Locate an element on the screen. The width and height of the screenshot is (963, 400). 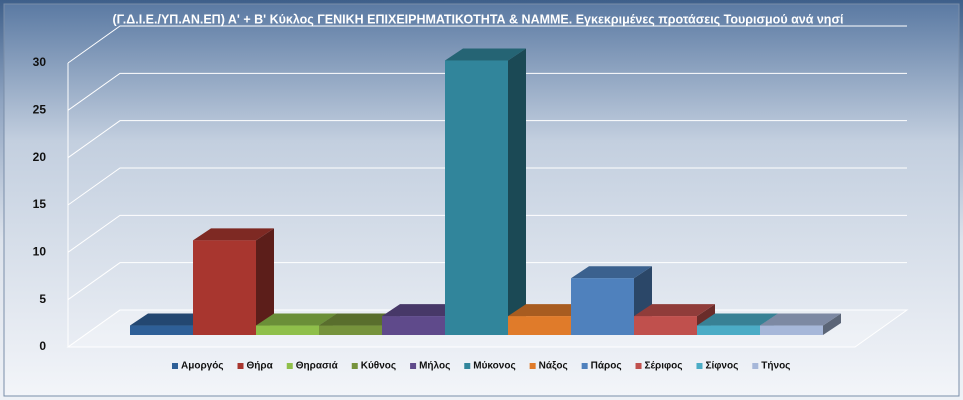
y-tick-label: 20 is located at coordinates (40, 157).